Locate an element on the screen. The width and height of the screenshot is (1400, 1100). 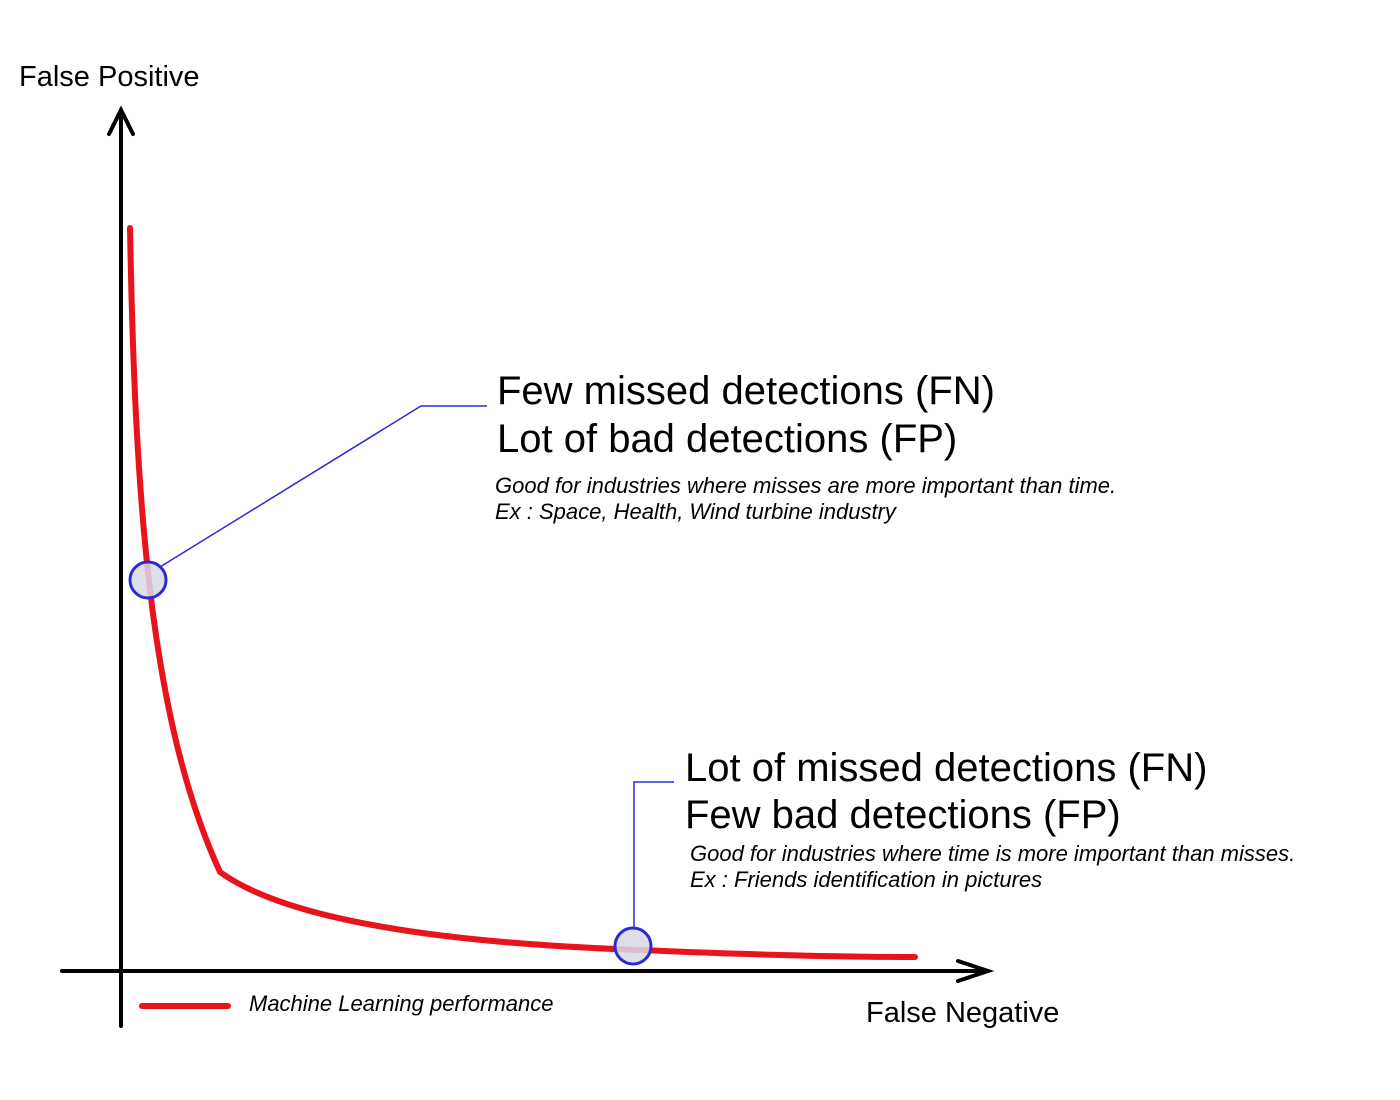
legend: Machine Learning performance is located at coordinates (346, 1003).